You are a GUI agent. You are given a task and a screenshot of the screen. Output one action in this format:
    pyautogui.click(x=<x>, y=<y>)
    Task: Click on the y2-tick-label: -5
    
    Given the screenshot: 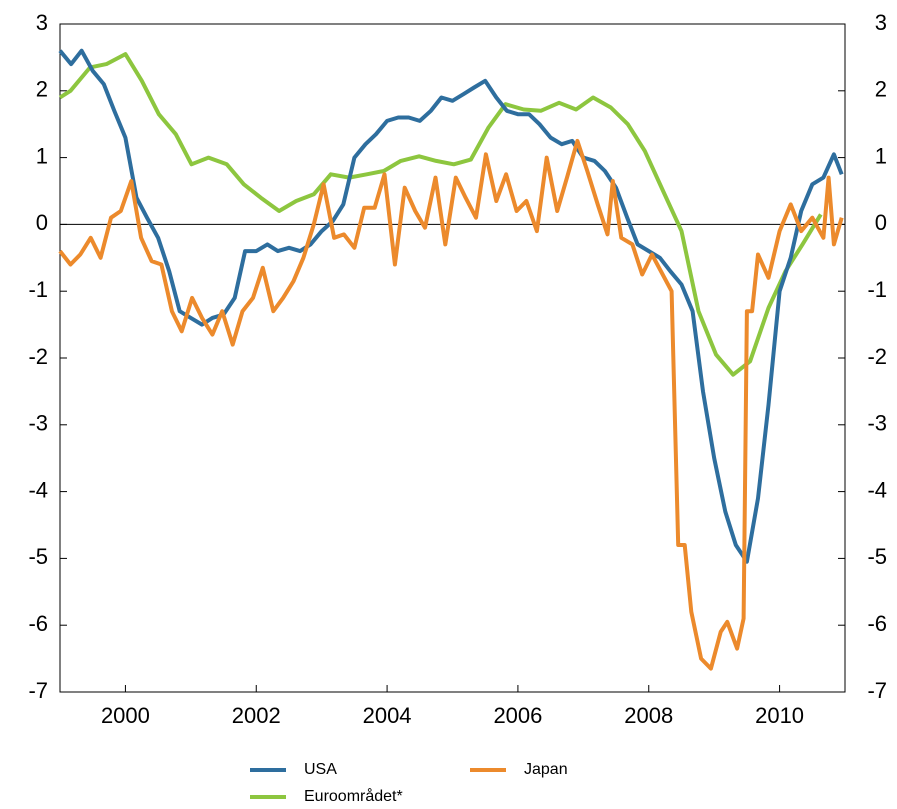 What is the action you would take?
    pyautogui.click(x=877, y=556)
    